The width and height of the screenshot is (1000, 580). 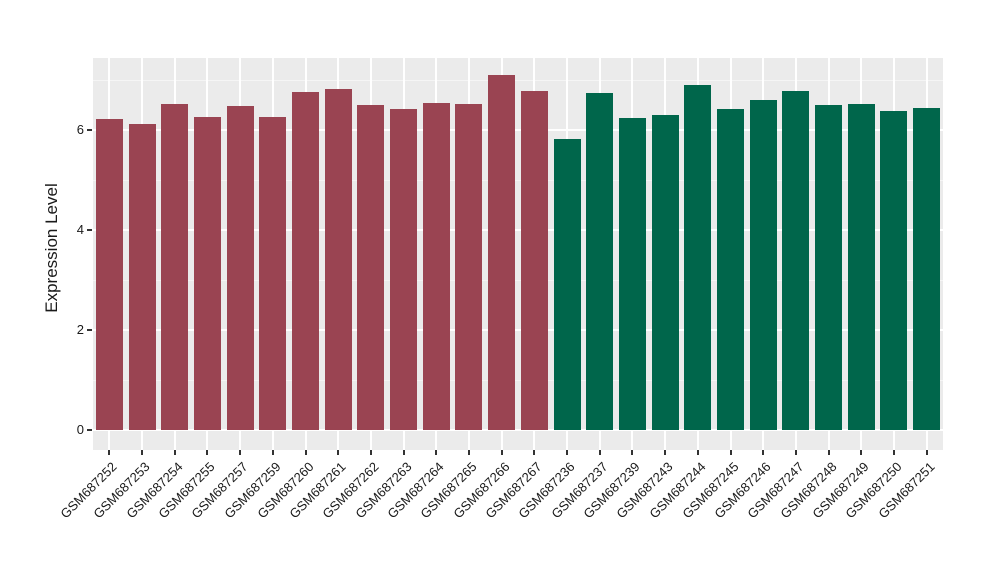 What do you see at coordinates (436, 266) in the screenshot?
I see `bar-GSM687264` at bounding box center [436, 266].